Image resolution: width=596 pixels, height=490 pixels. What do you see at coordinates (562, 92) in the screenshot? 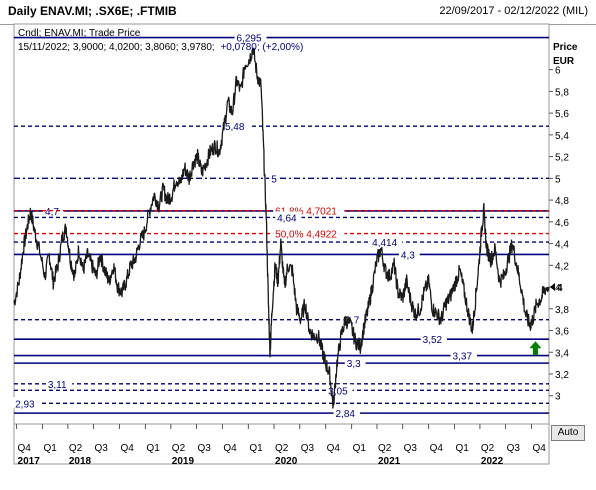
I see `y-tick-label: 5,8` at bounding box center [562, 92].